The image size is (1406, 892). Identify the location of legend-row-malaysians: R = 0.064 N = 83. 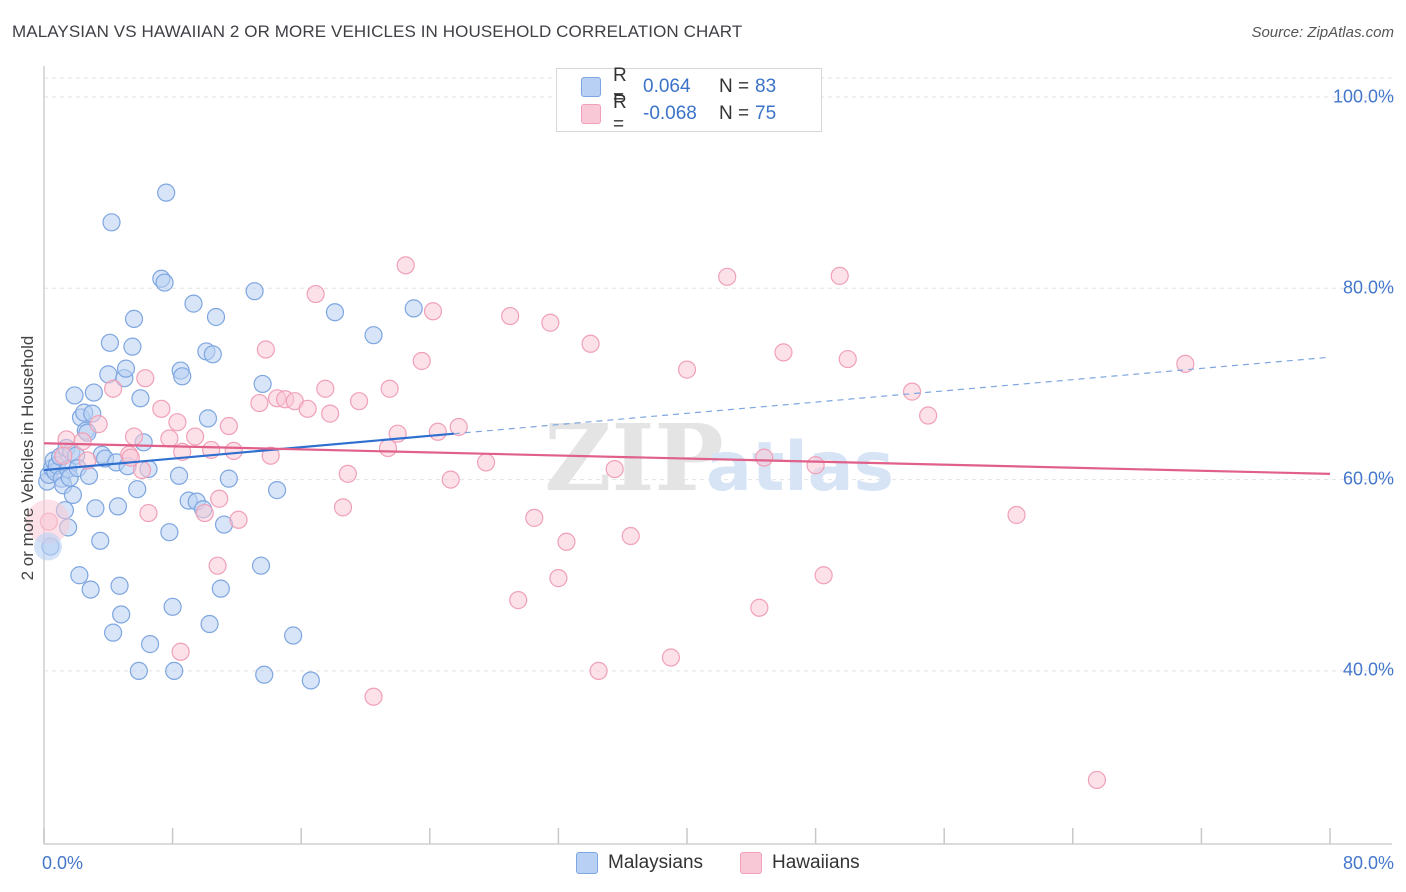
(679, 86).